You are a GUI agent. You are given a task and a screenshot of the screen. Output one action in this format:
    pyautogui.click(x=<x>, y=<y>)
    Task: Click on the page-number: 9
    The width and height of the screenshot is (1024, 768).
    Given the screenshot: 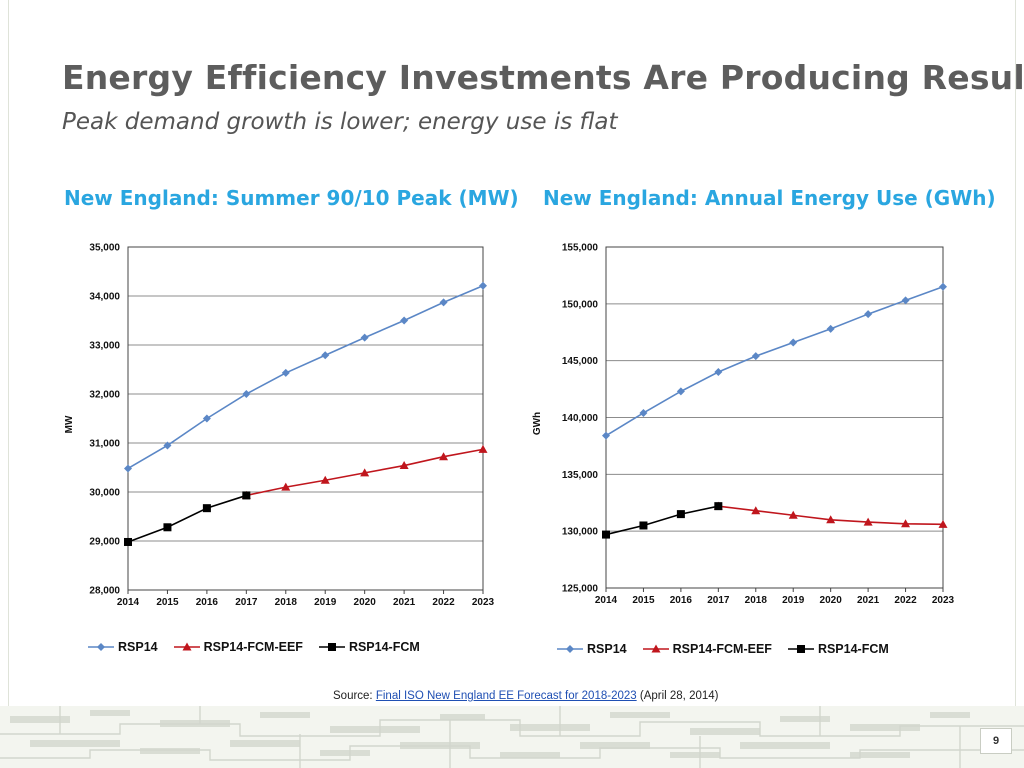 What is the action you would take?
    pyautogui.click(x=996, y=741)
    